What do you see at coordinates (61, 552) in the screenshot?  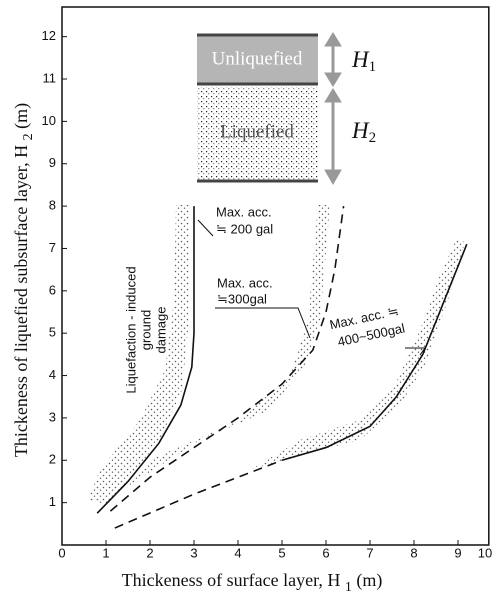 I see `x-tick-label: 0` at bounding box center [61, 552].